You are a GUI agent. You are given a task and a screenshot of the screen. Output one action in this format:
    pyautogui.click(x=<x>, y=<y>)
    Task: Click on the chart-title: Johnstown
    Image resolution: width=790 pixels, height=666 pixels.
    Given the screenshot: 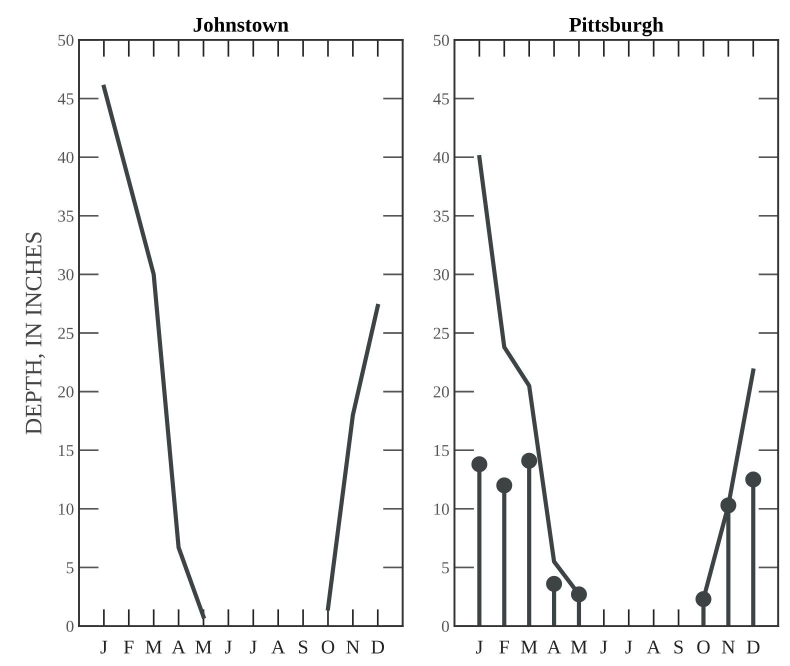 What is the action you would take?
    pyautogui.click(x=241, y=24)
    